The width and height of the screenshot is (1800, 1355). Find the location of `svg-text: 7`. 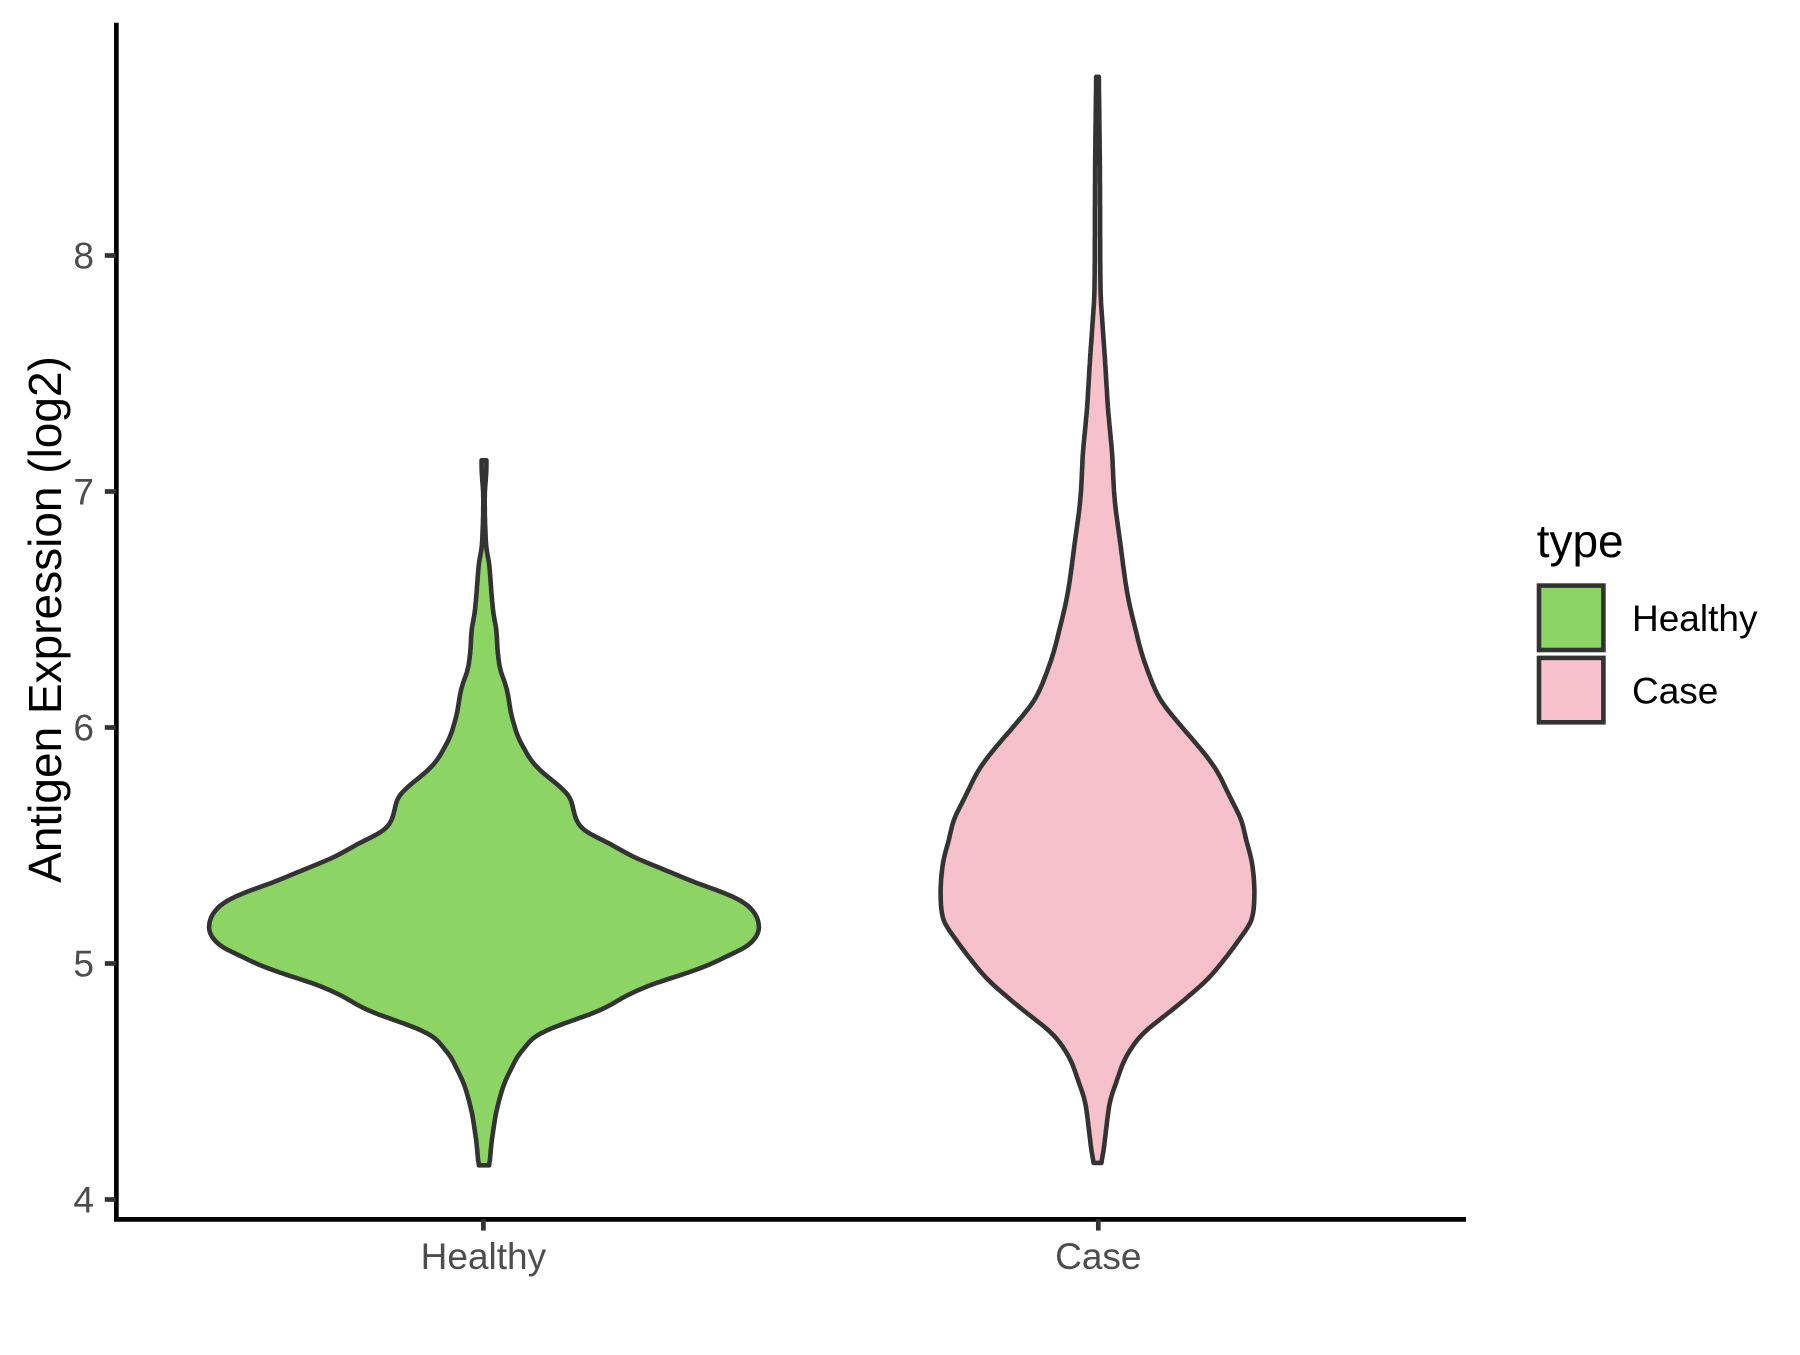

svg-text: 7 is located at coordinates (83, 492).